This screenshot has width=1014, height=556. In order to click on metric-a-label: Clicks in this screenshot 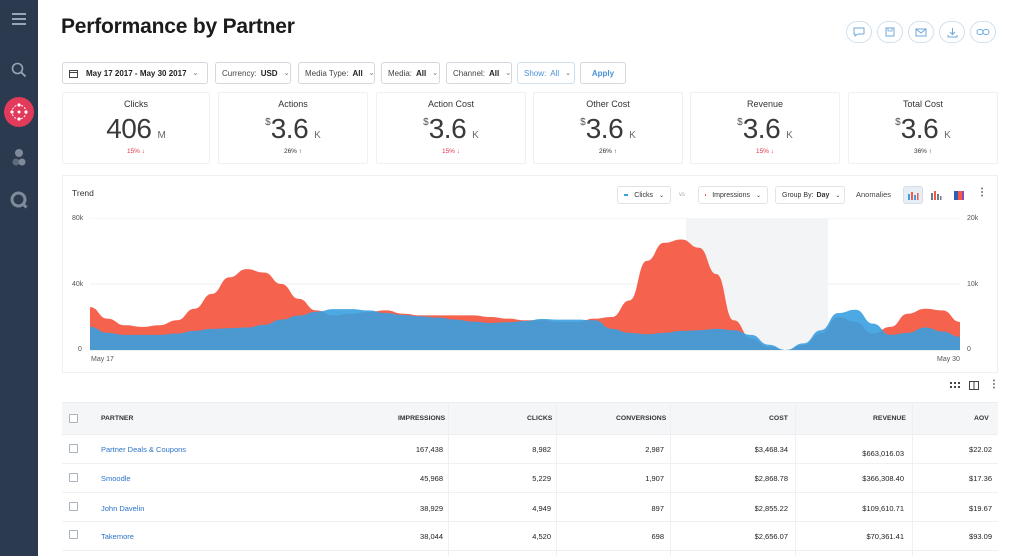, I will do `click(643, 195)`.